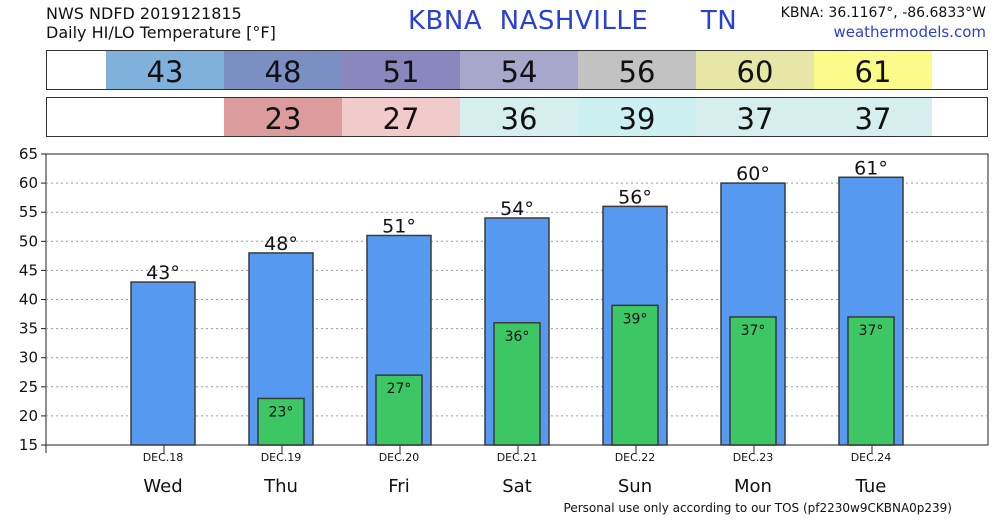  Describe the element at coordinates (635, 319) in the screenshot. I see `low-temp-label: 39°` at that location.